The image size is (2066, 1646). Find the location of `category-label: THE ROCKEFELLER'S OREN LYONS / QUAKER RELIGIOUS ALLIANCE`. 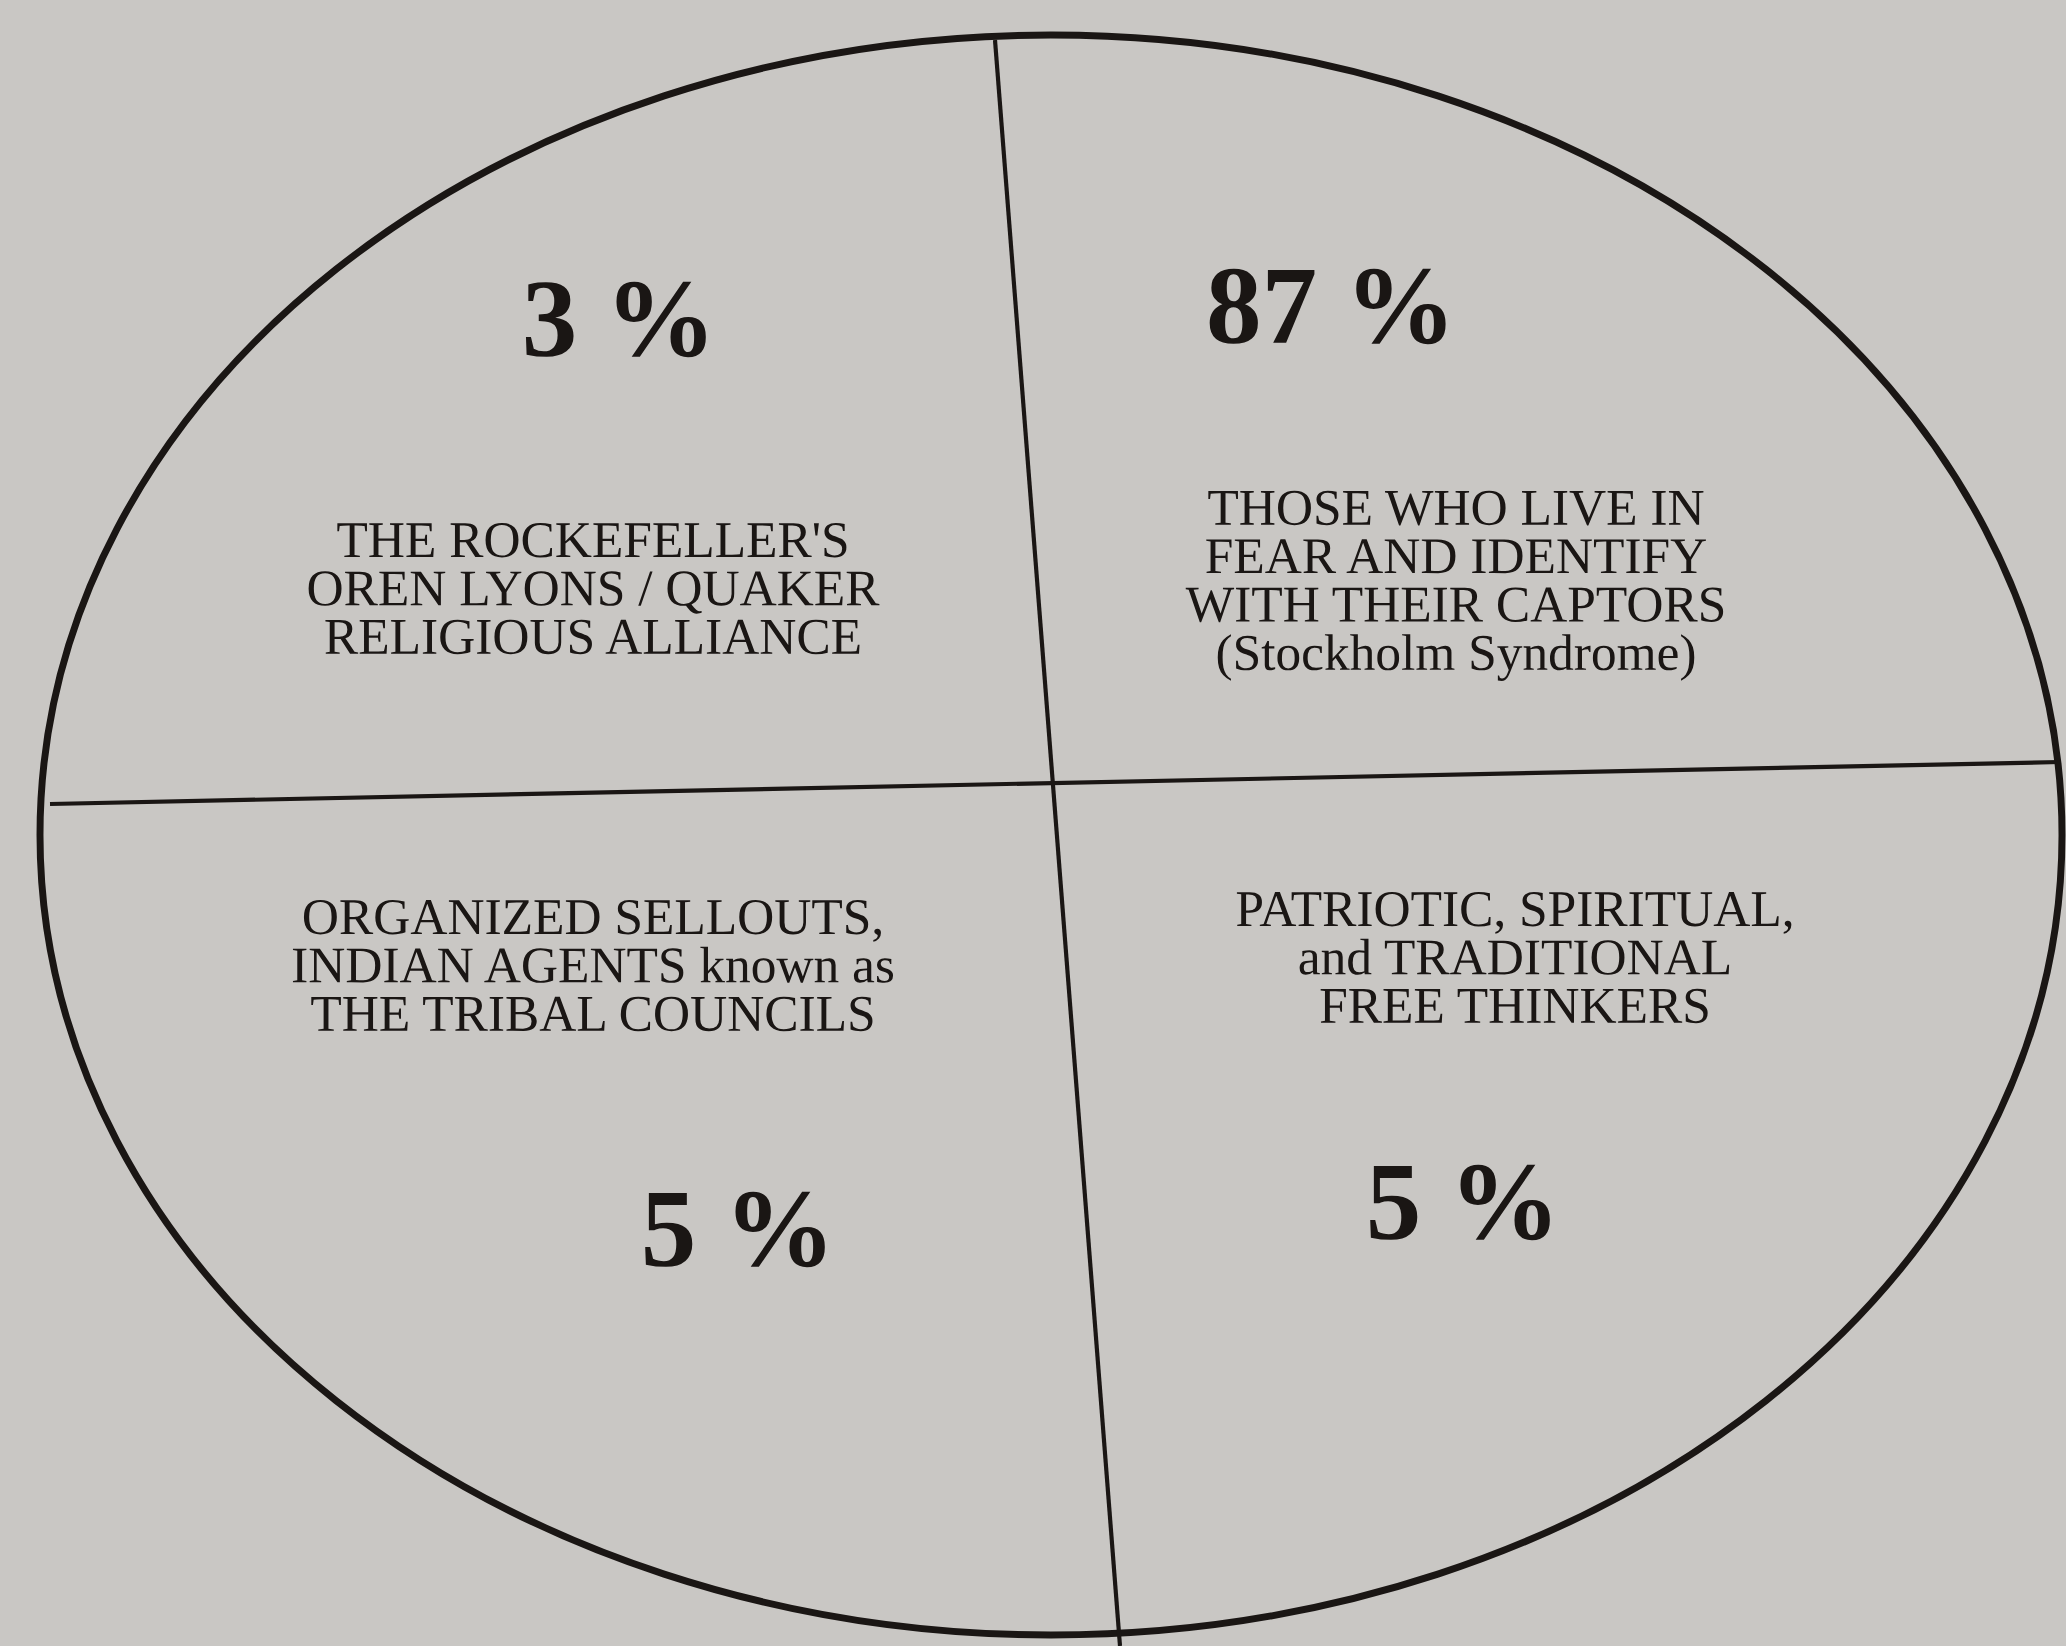

category-label: THE ROCKEFELLER'S OREN LYONS / QUAKER RELIGIOUS ALLIANCE is located at coordinates (594, 588).